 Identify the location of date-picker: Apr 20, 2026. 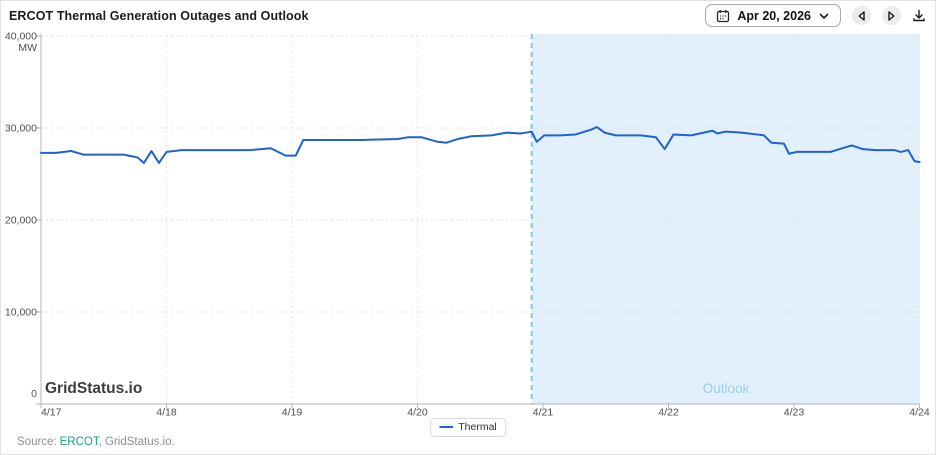
(773, 15).